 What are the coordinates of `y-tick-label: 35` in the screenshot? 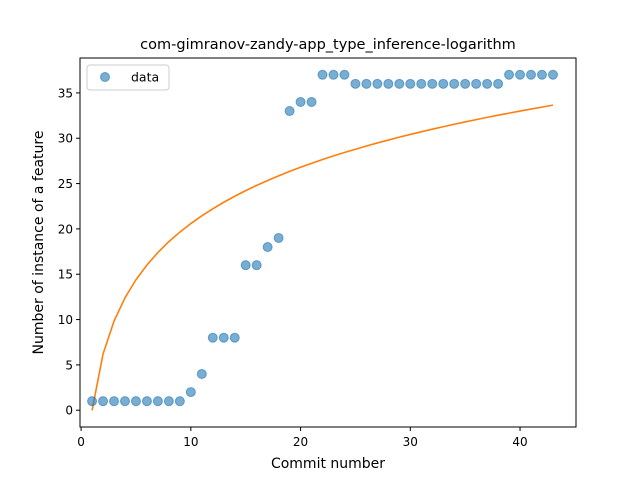 It's located at (65, 93).